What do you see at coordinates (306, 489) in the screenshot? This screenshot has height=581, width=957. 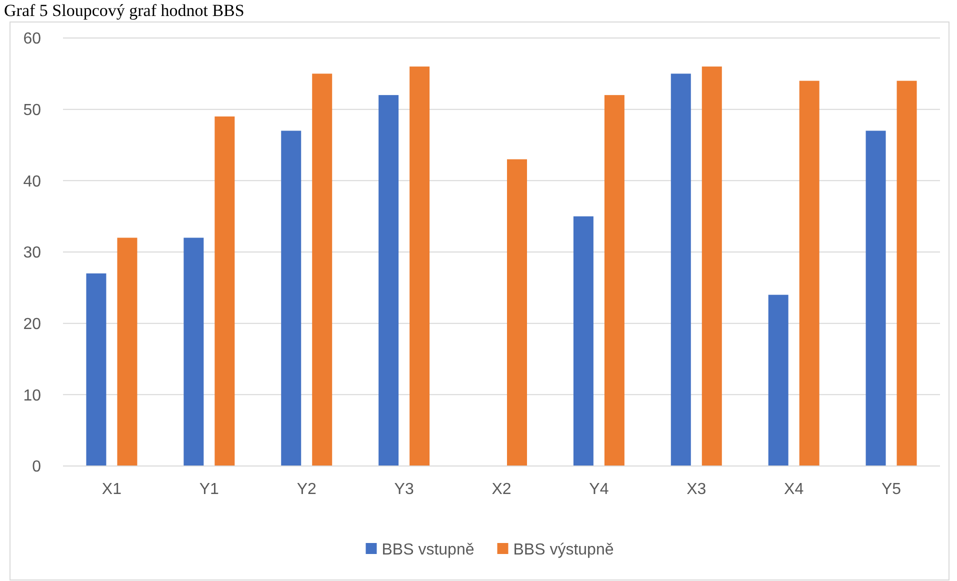 I see `x-tick-label: Y2` at bounding box center [306, 489].